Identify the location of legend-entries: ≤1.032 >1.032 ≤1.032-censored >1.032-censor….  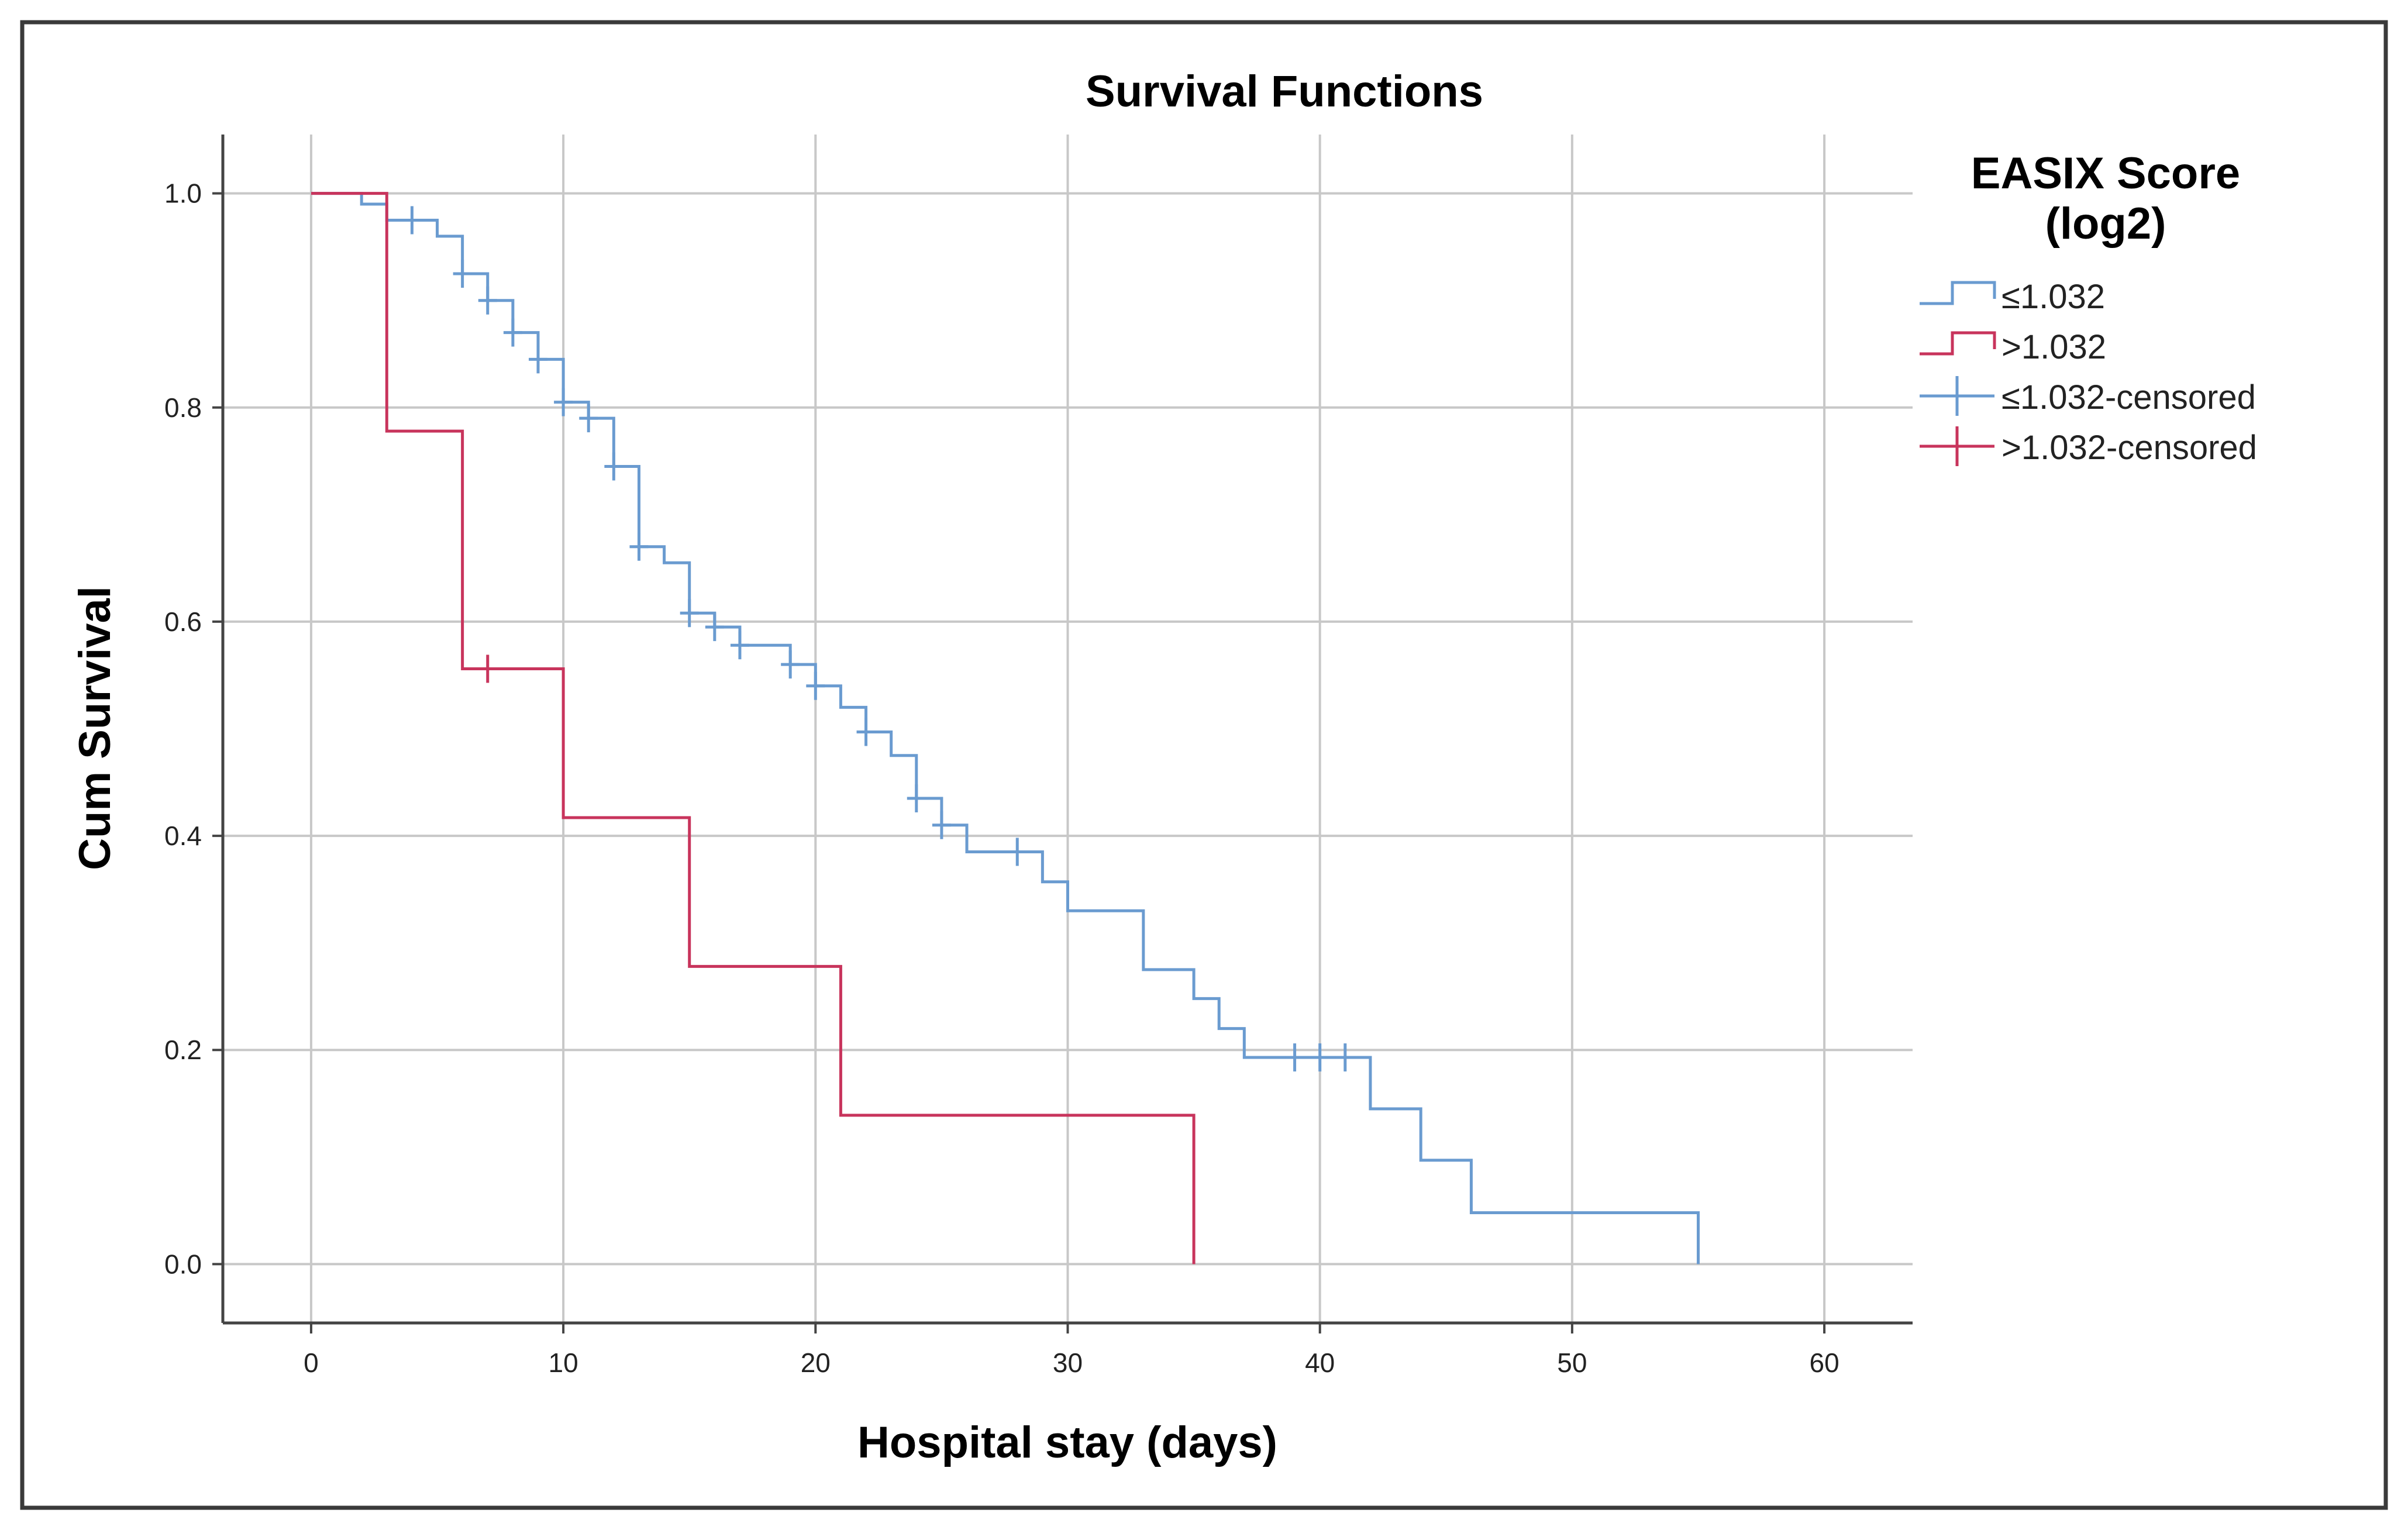
(2089, 372).